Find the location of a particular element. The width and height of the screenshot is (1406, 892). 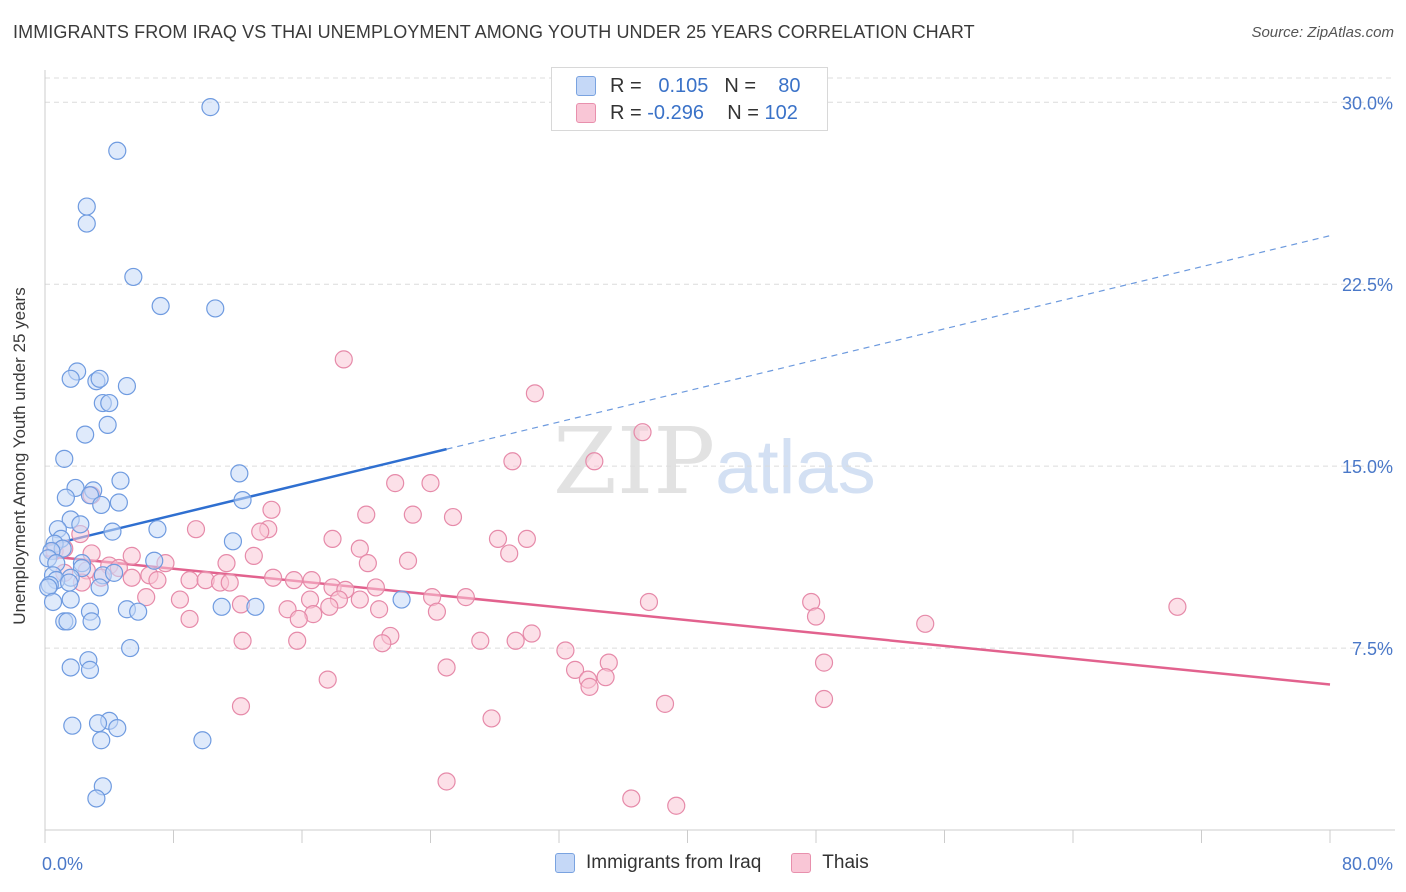

x-tick-label: 0.0% is located at coordinates (62, 864).